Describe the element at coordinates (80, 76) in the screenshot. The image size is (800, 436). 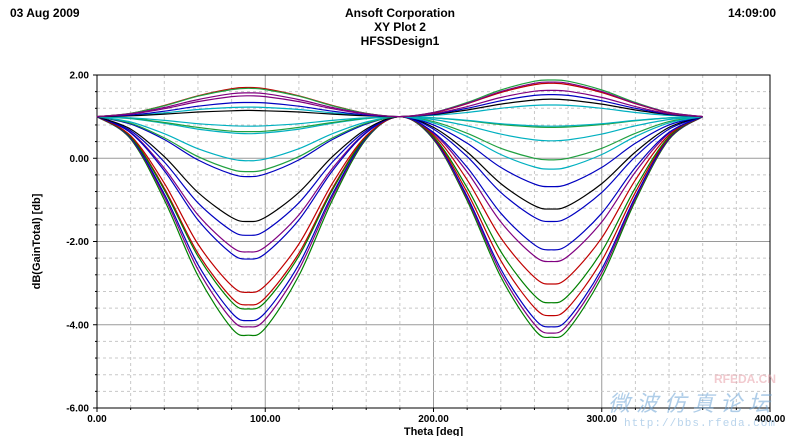
I see `y-tick-label: 2.00` at that location.